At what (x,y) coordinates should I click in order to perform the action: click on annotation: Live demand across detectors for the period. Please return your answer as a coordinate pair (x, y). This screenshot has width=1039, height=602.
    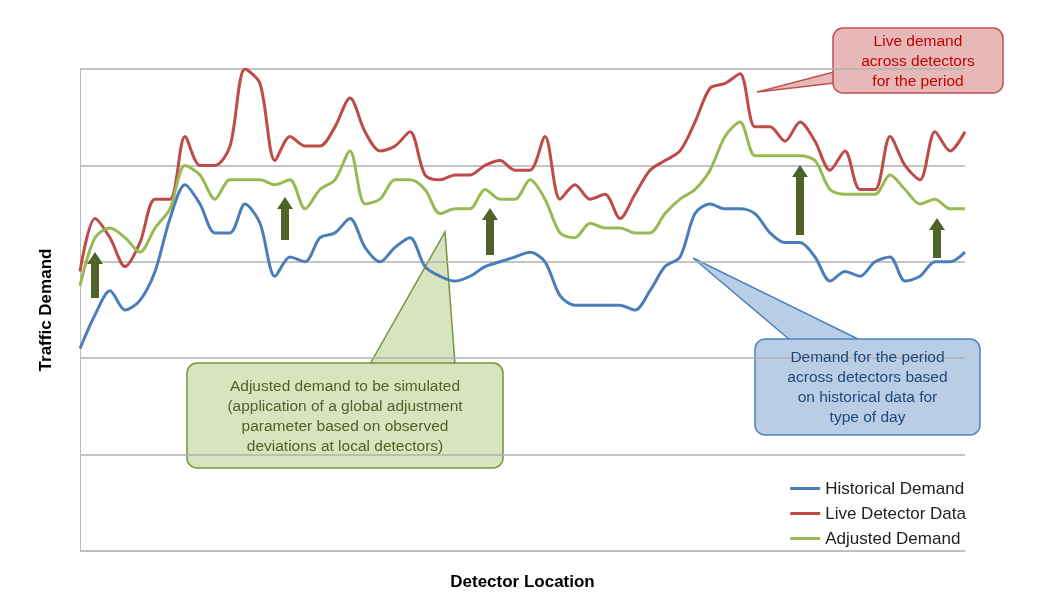
    Looking at the image, I should click on (918, 60).